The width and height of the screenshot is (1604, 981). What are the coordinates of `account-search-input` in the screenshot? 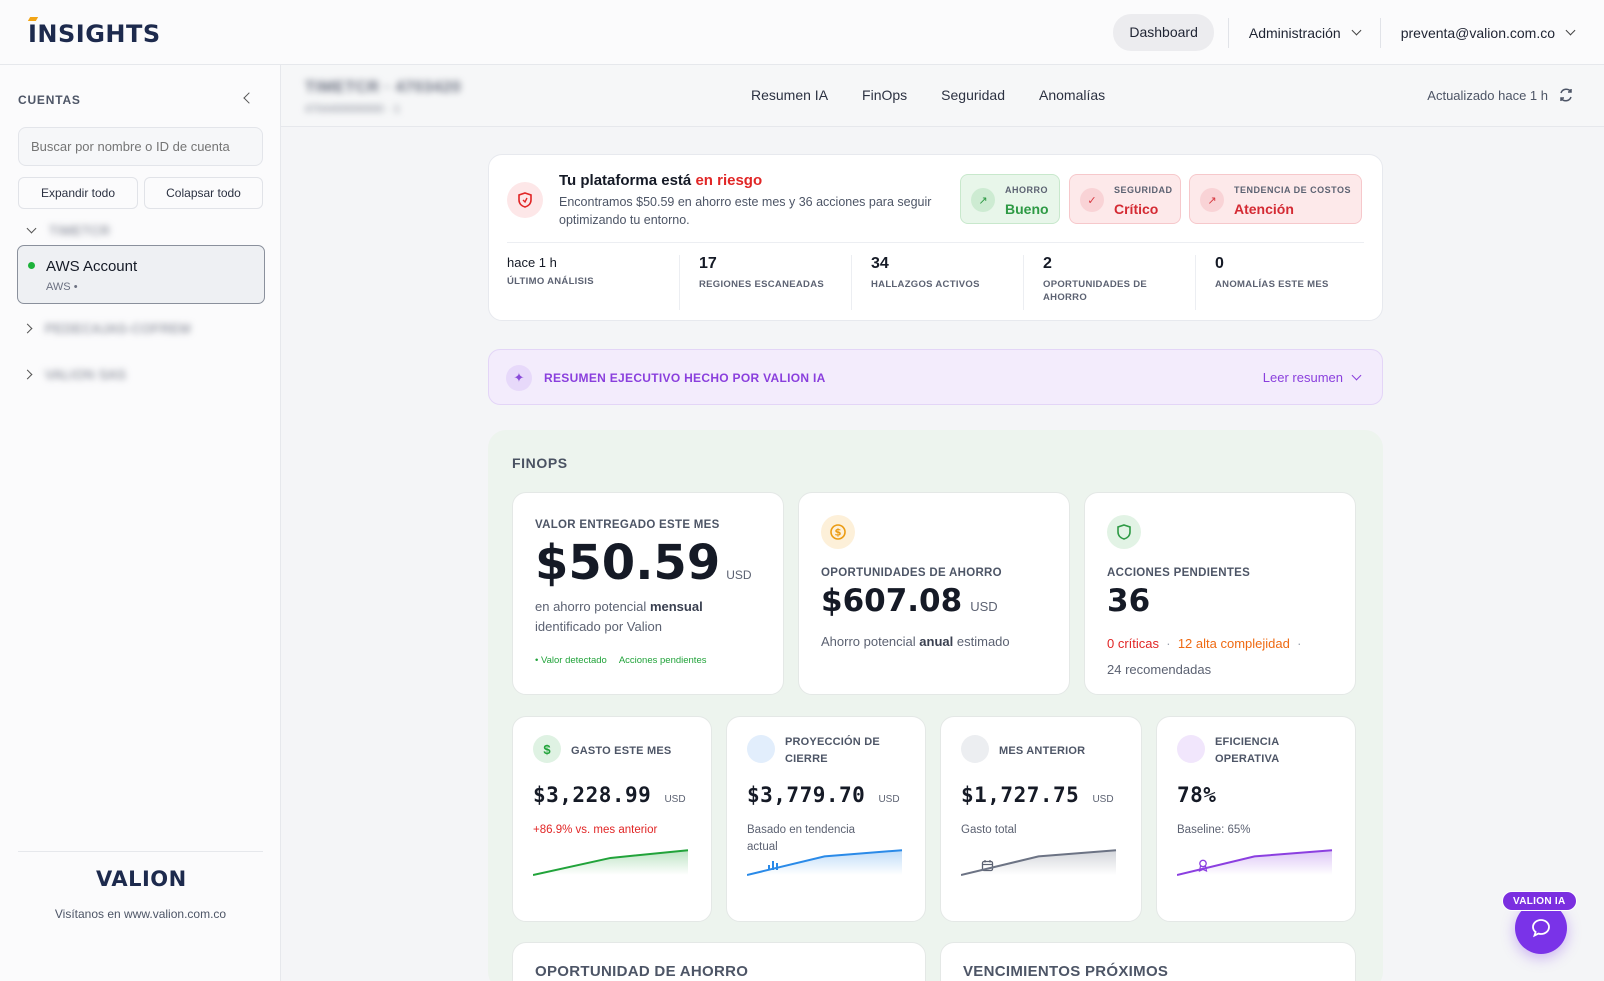 It's located at (140, 146).